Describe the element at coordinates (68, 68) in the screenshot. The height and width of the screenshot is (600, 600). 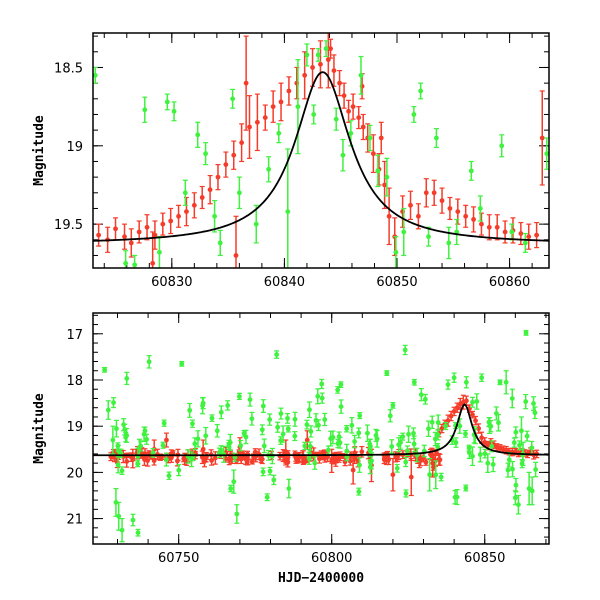
I see `y-tick-label: 18.5` at that location.